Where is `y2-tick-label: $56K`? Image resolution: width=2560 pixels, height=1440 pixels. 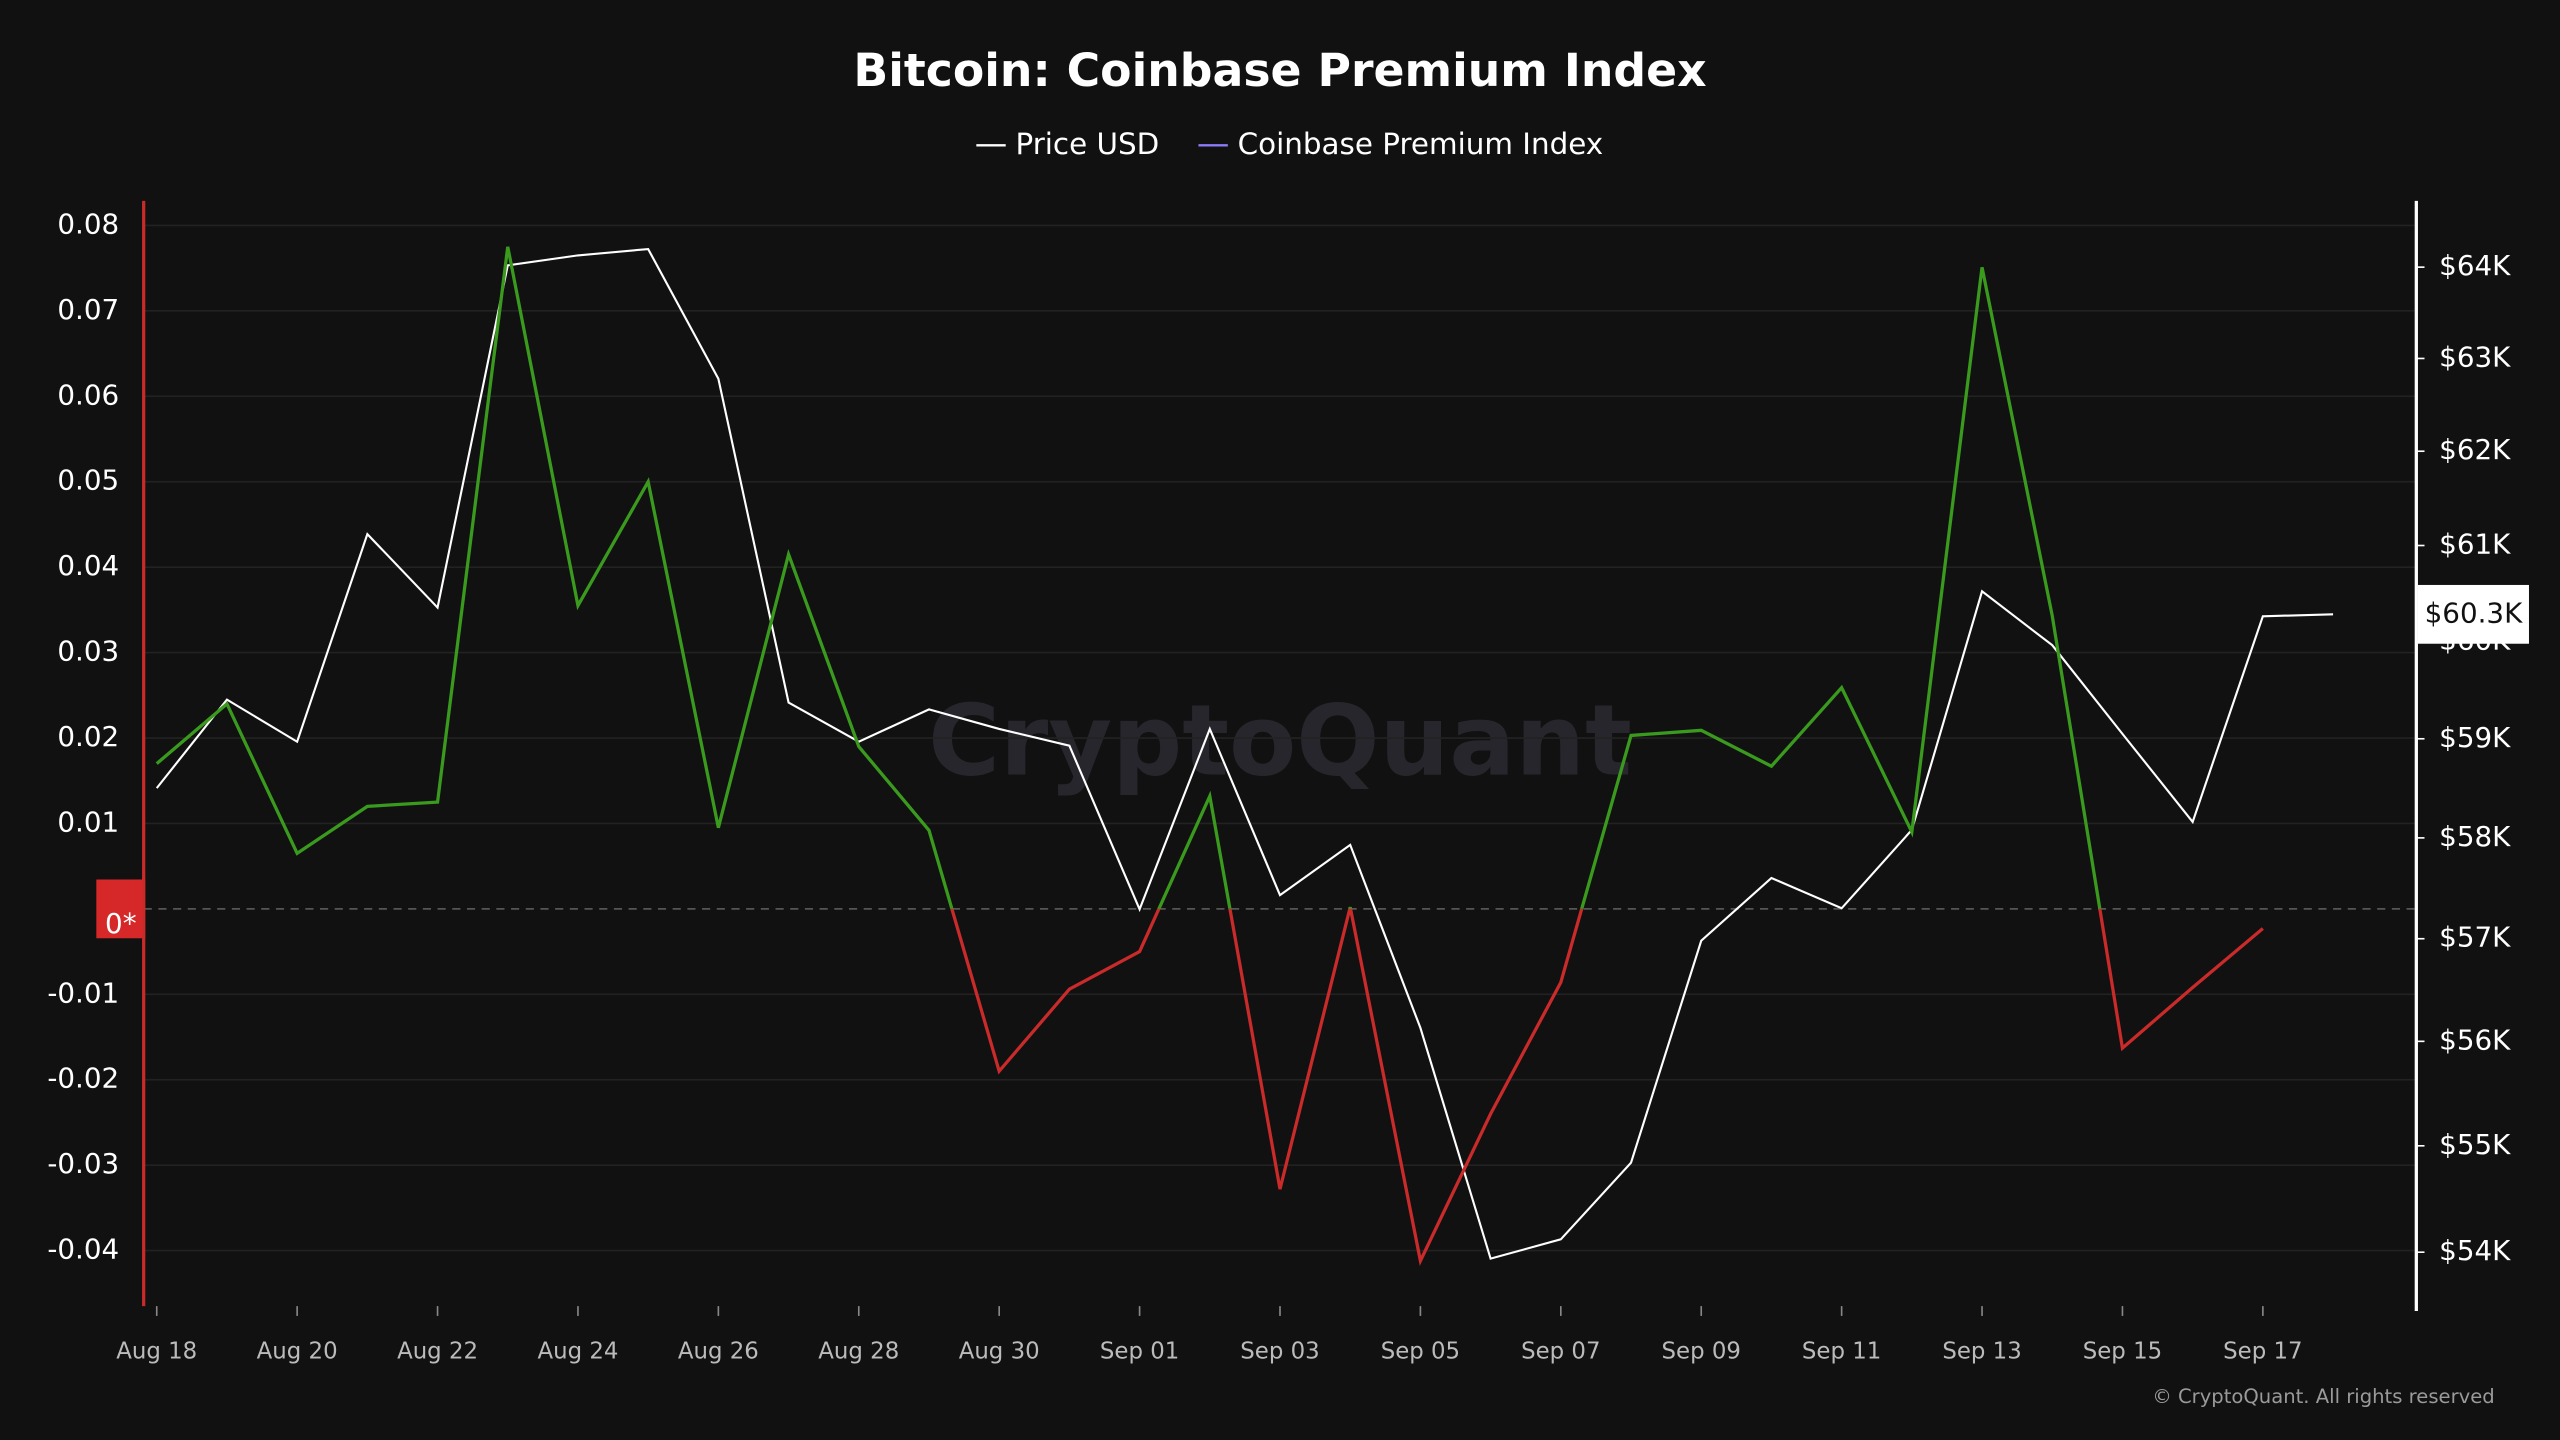 y2-tick-label: $56K is located at coordinates (2475, 1039).